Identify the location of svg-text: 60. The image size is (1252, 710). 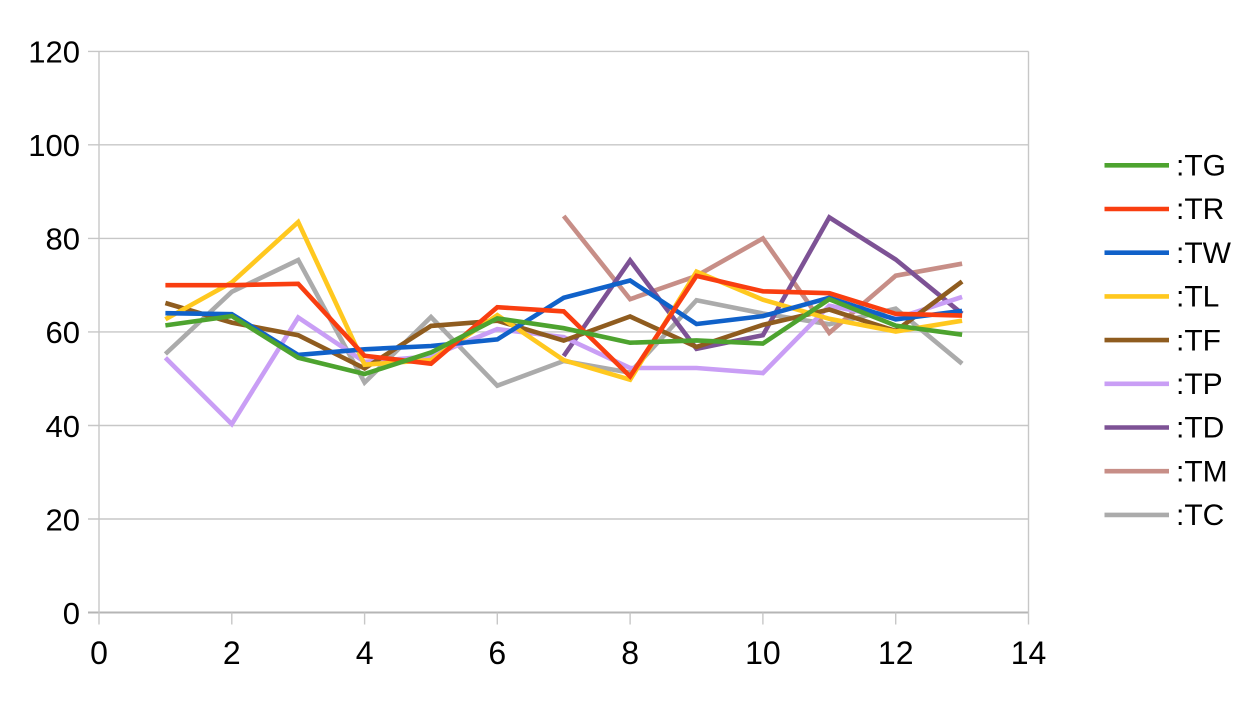
(63, 332).